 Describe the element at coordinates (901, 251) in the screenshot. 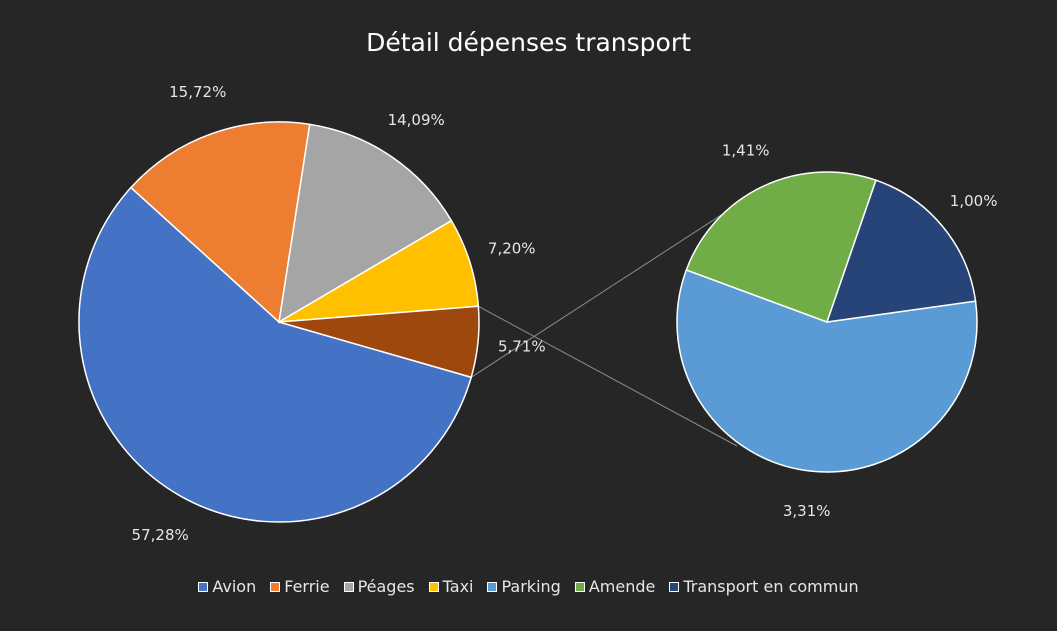

I see `slice-transport-en-commun` at that location.